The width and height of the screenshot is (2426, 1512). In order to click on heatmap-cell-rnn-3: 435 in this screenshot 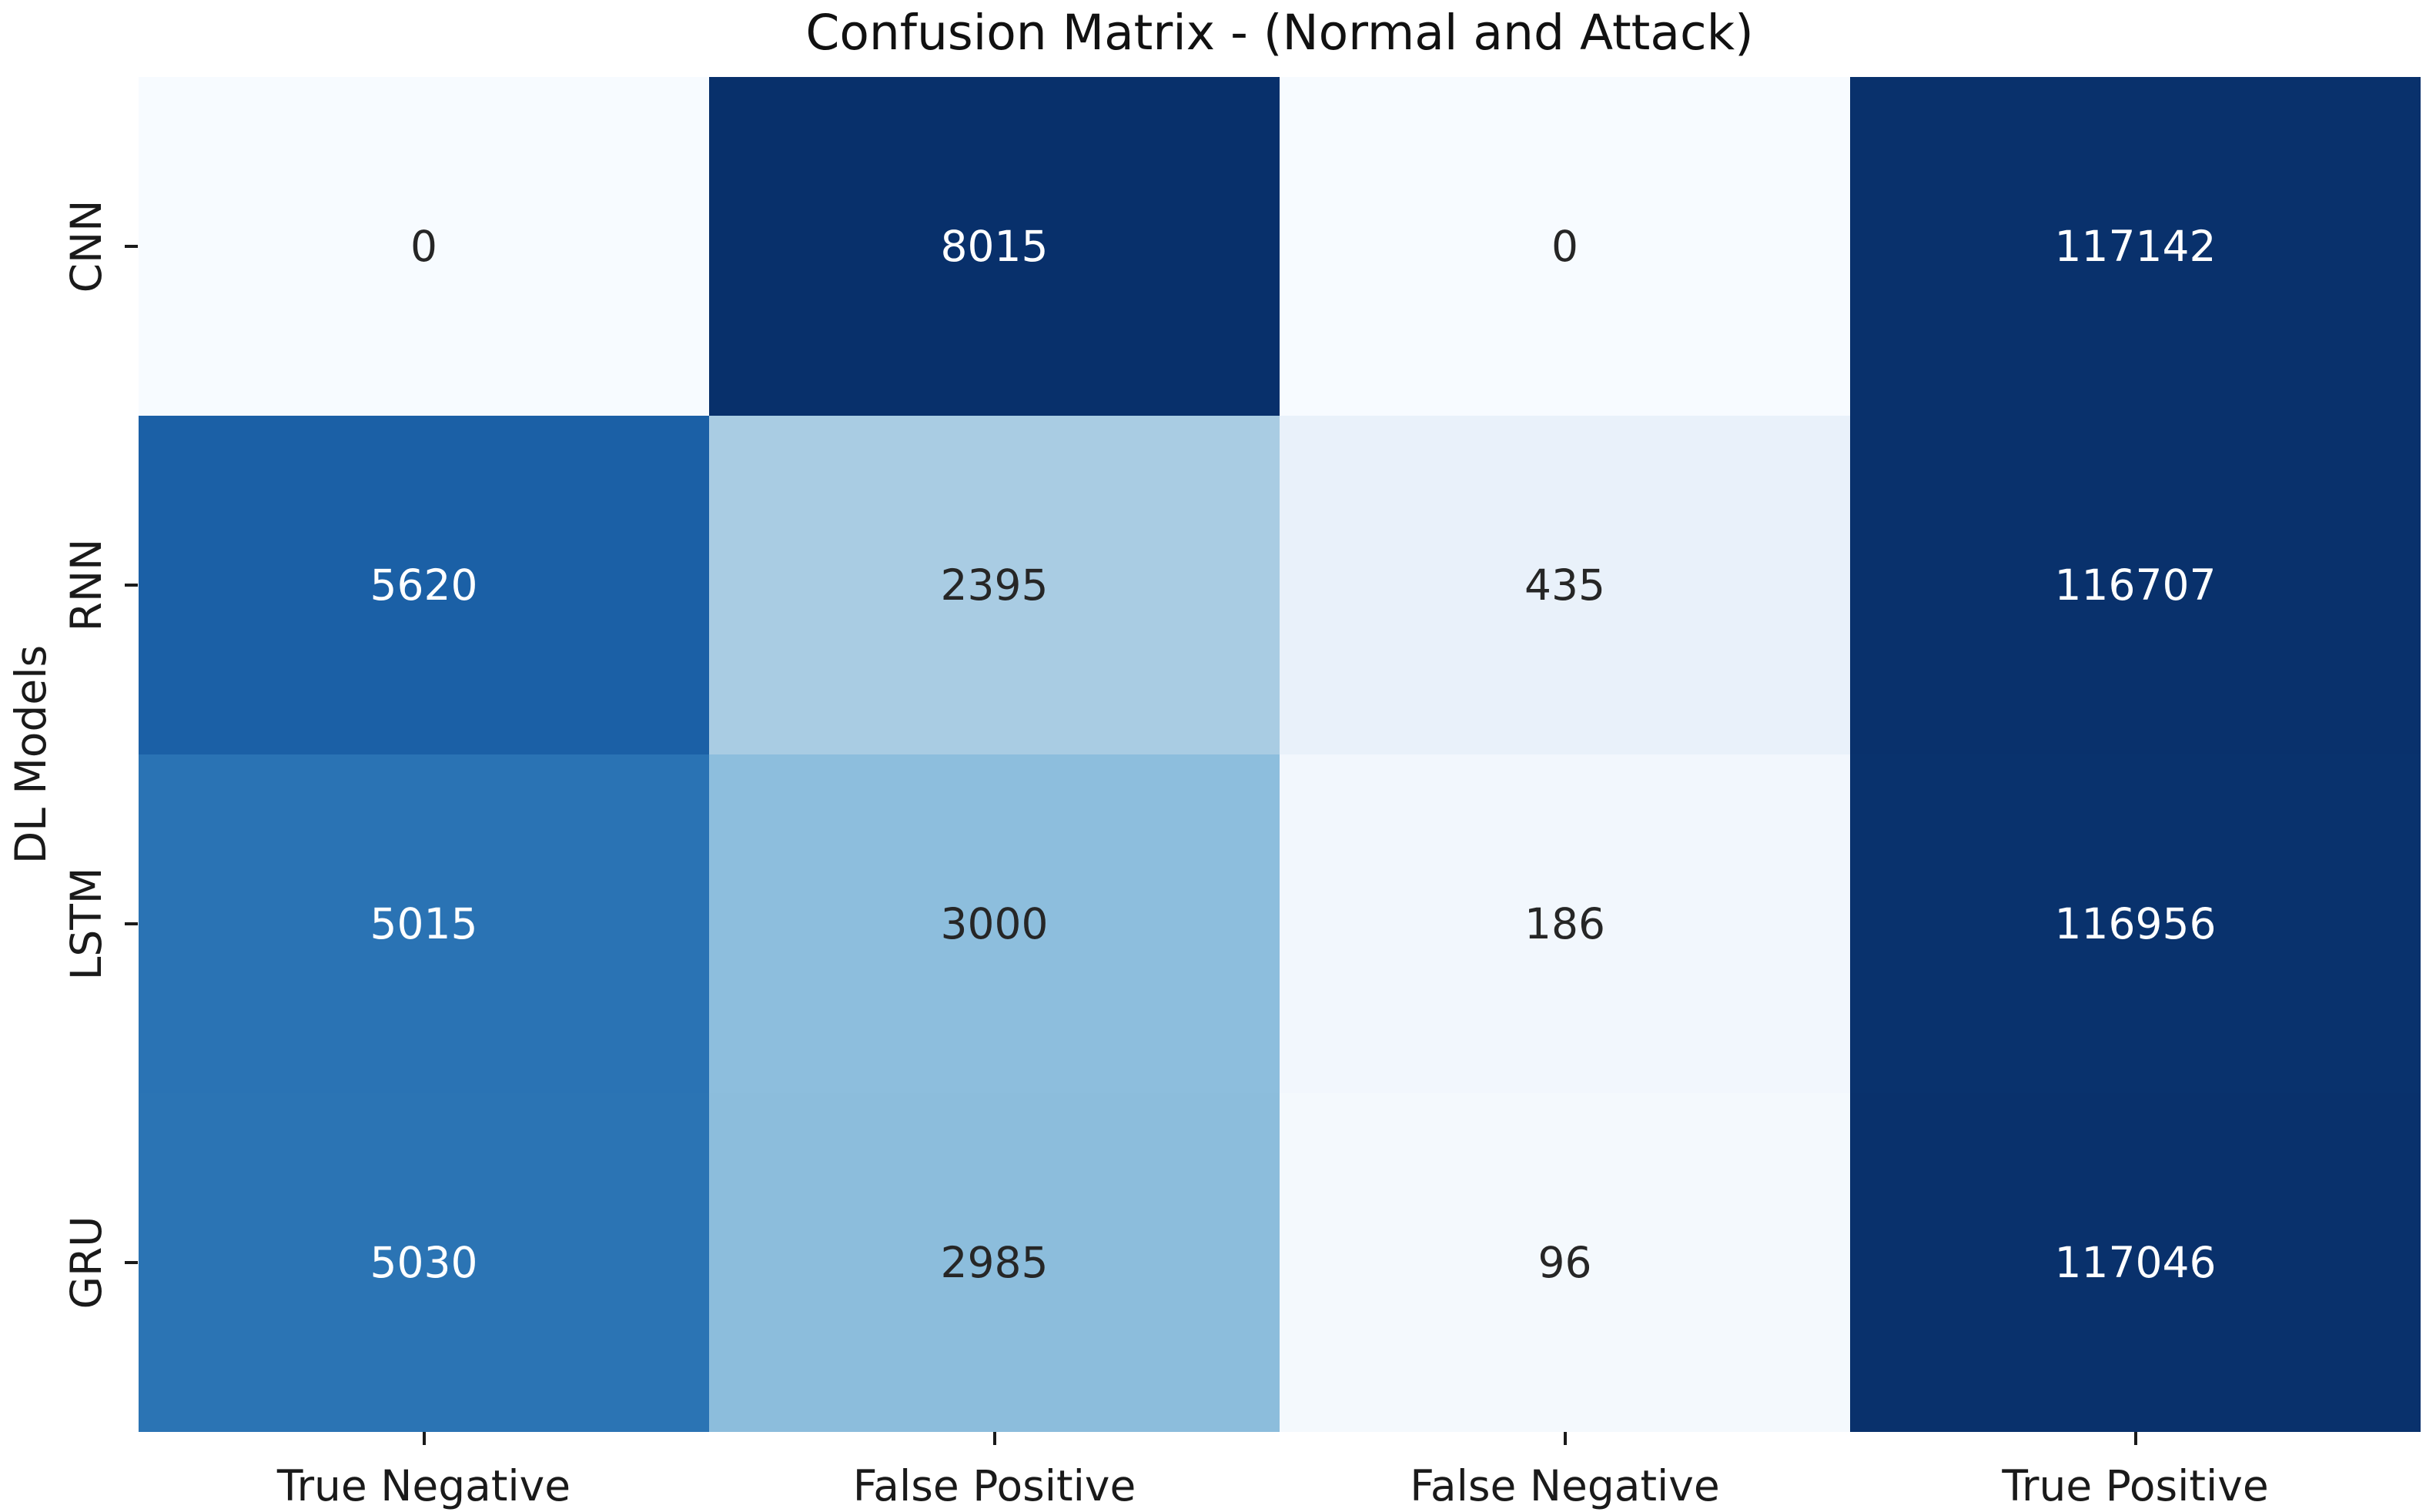, I will do `click(1565, 585)`.